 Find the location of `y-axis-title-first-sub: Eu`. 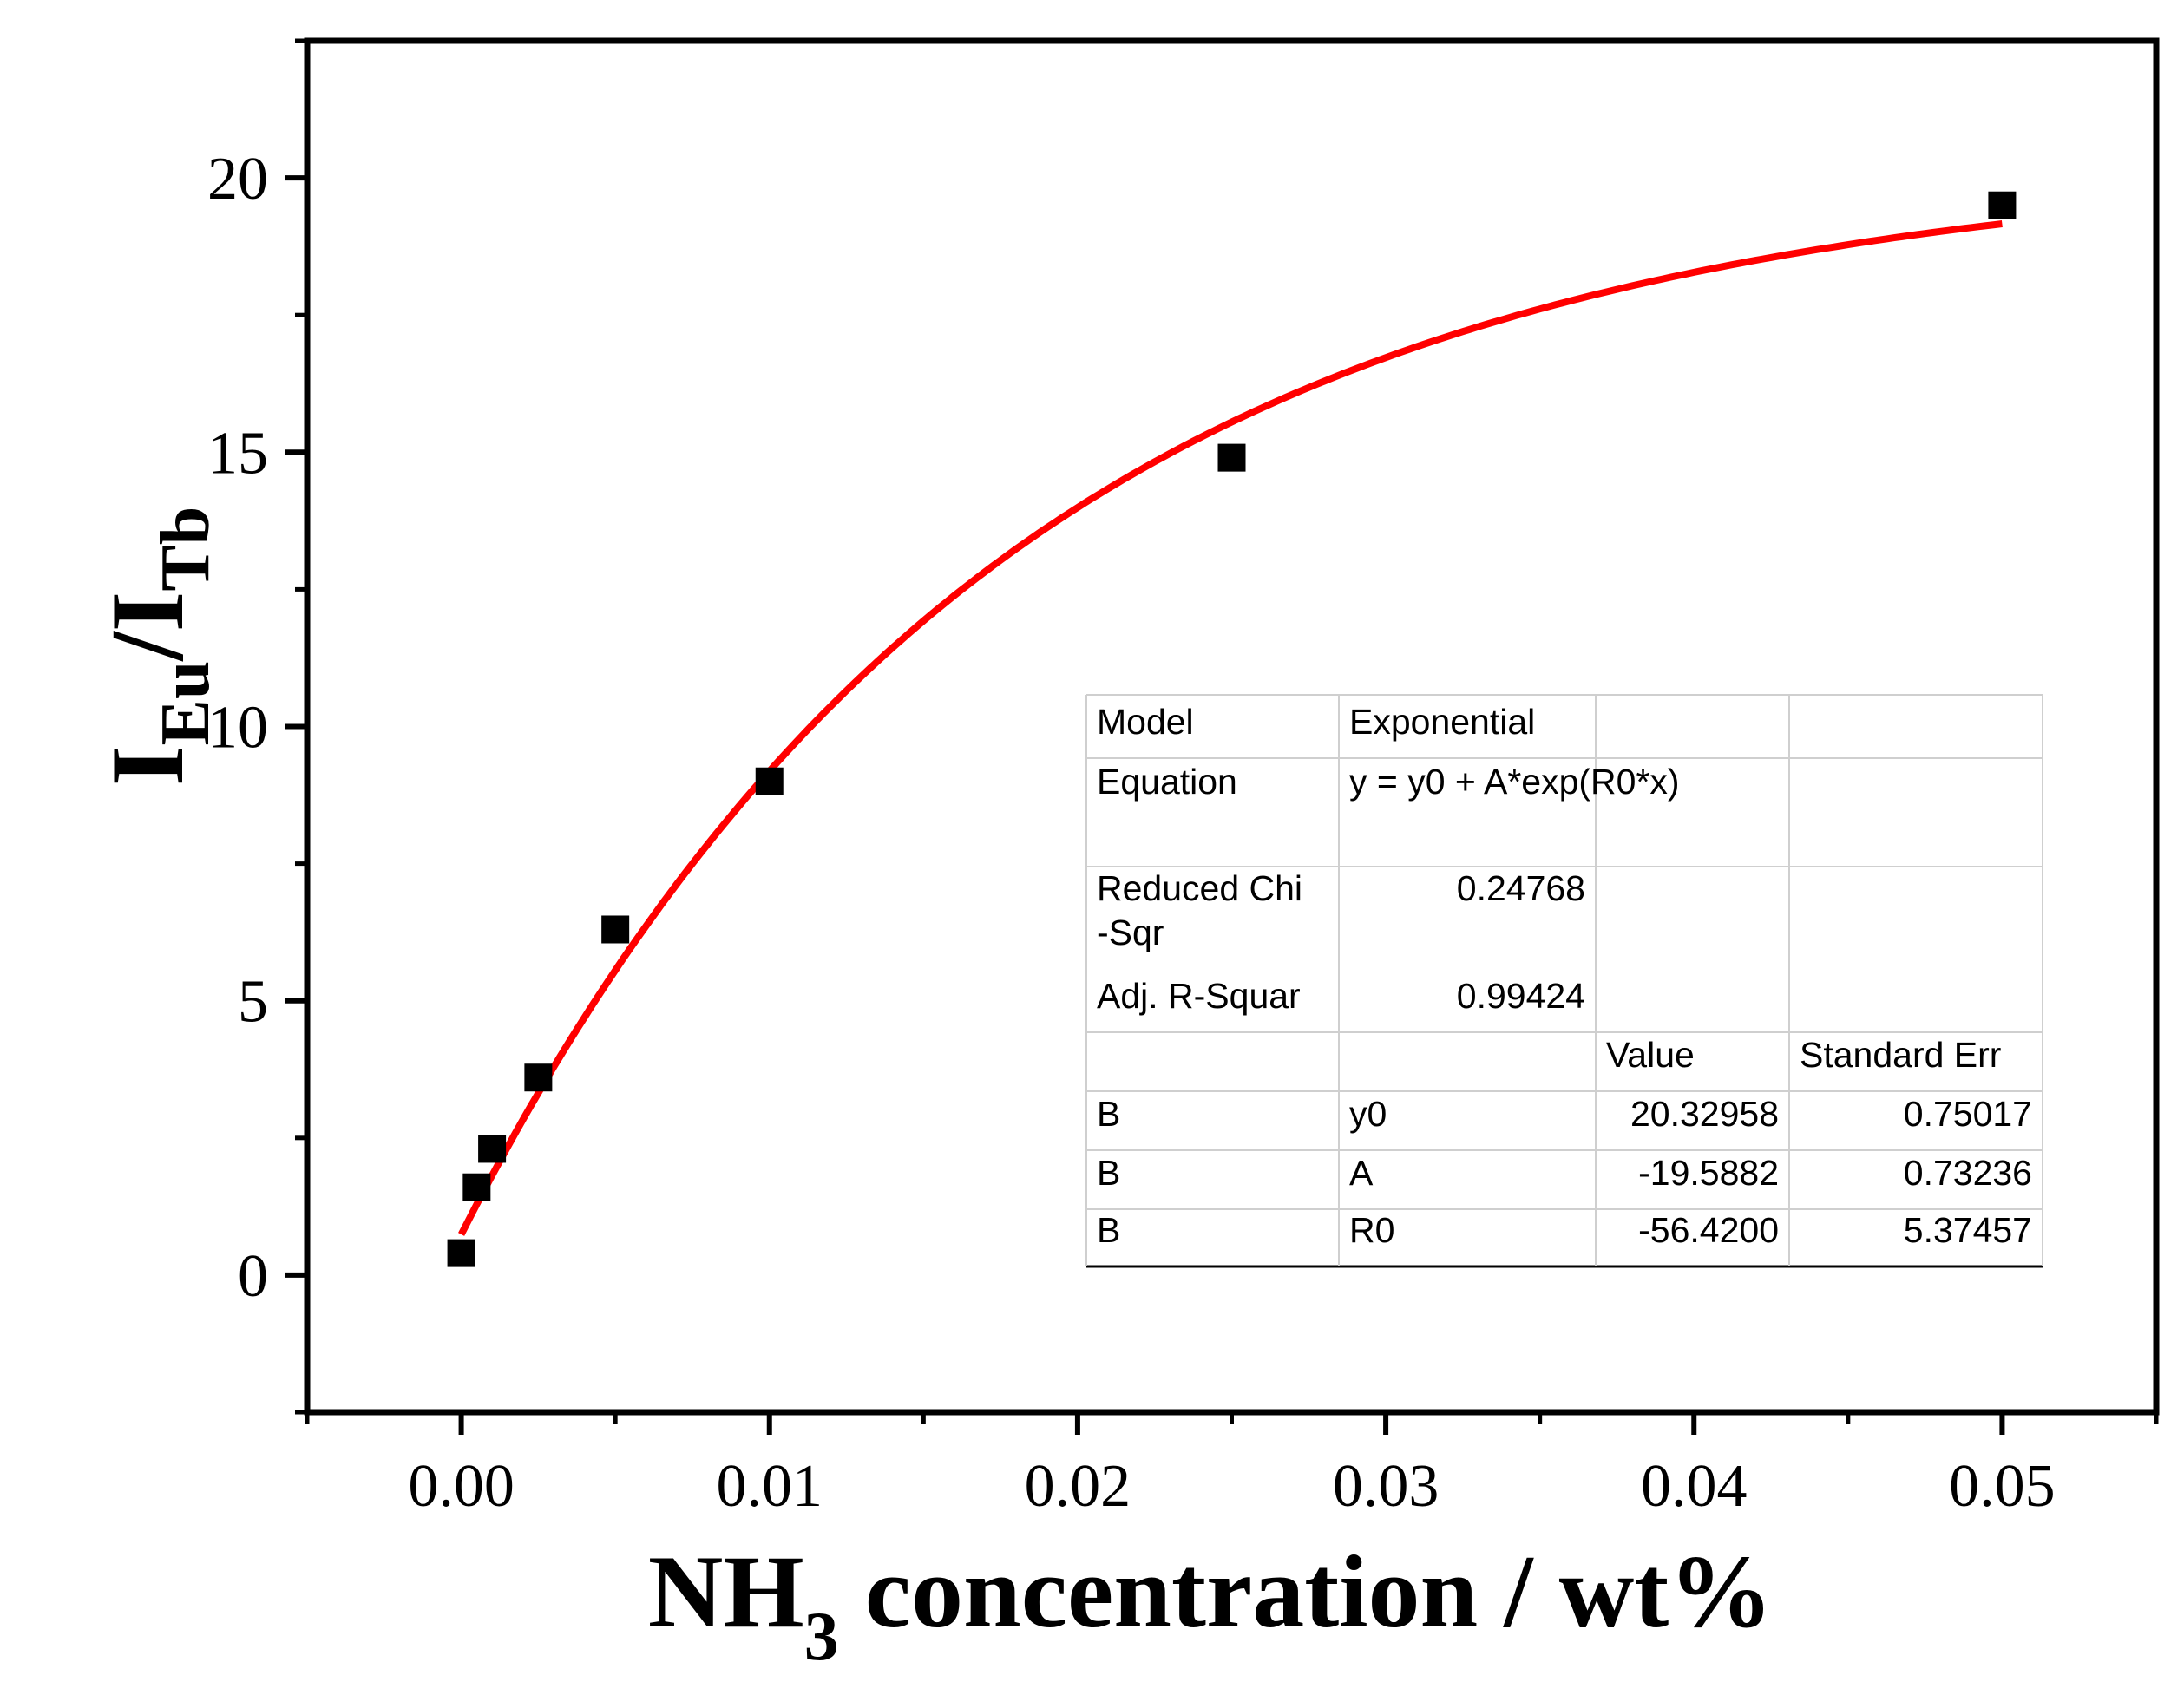

y-axis-title-first-sub: Eu is located at coordinates (186, 703).